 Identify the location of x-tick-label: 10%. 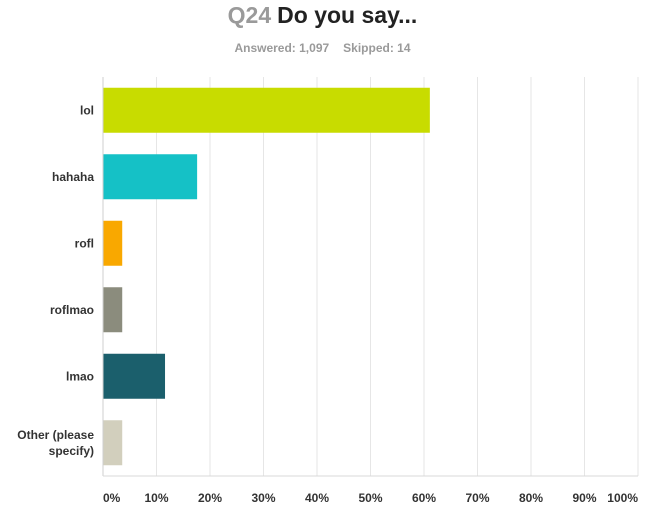
(156, 498).